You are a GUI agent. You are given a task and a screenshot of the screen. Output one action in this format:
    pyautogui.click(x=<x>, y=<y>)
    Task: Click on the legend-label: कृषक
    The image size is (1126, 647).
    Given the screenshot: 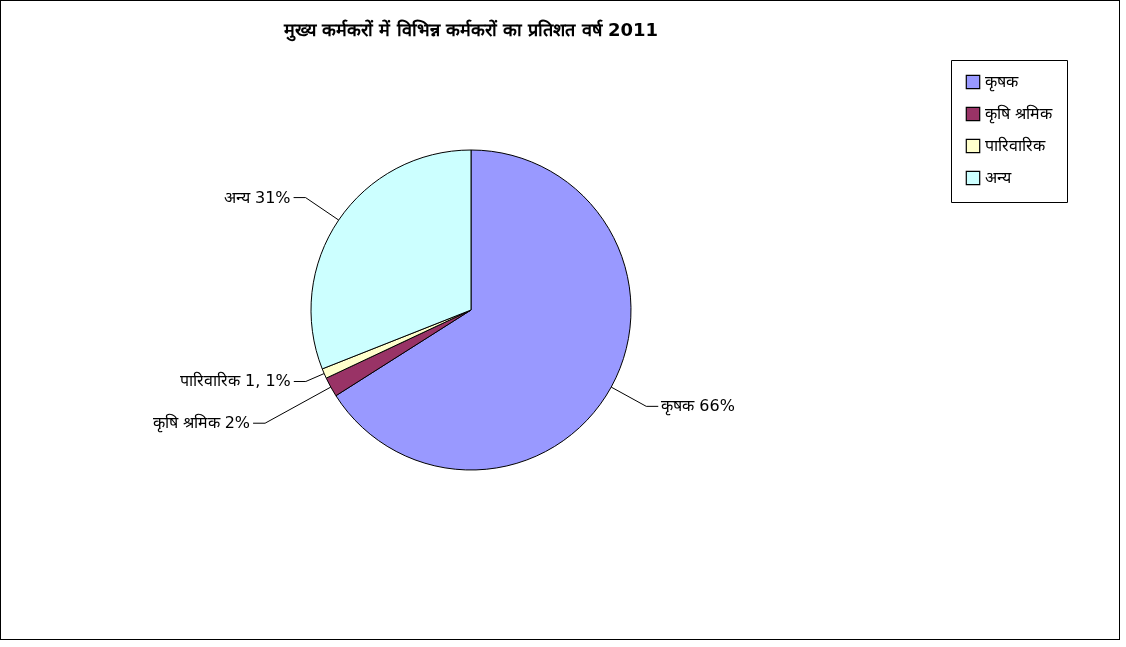 What is the action you would take?
    pyautogui.click(x=1002, y=82)
    